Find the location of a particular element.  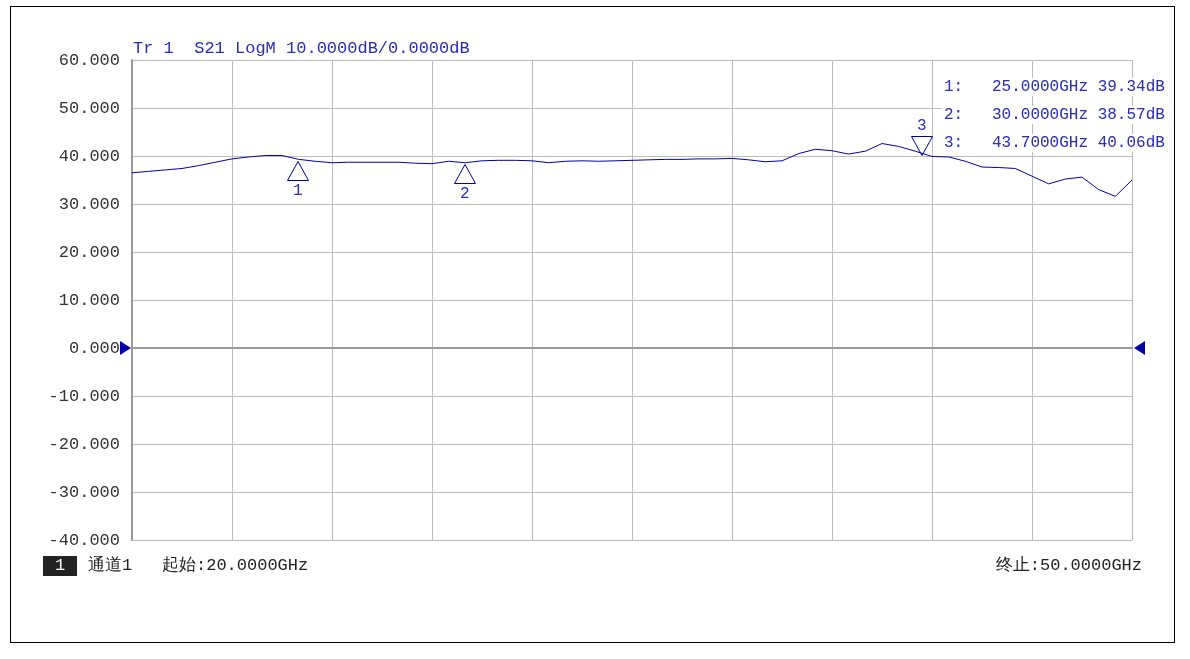

y-tick-label: 40.000 is located at coordinates (89, 156).